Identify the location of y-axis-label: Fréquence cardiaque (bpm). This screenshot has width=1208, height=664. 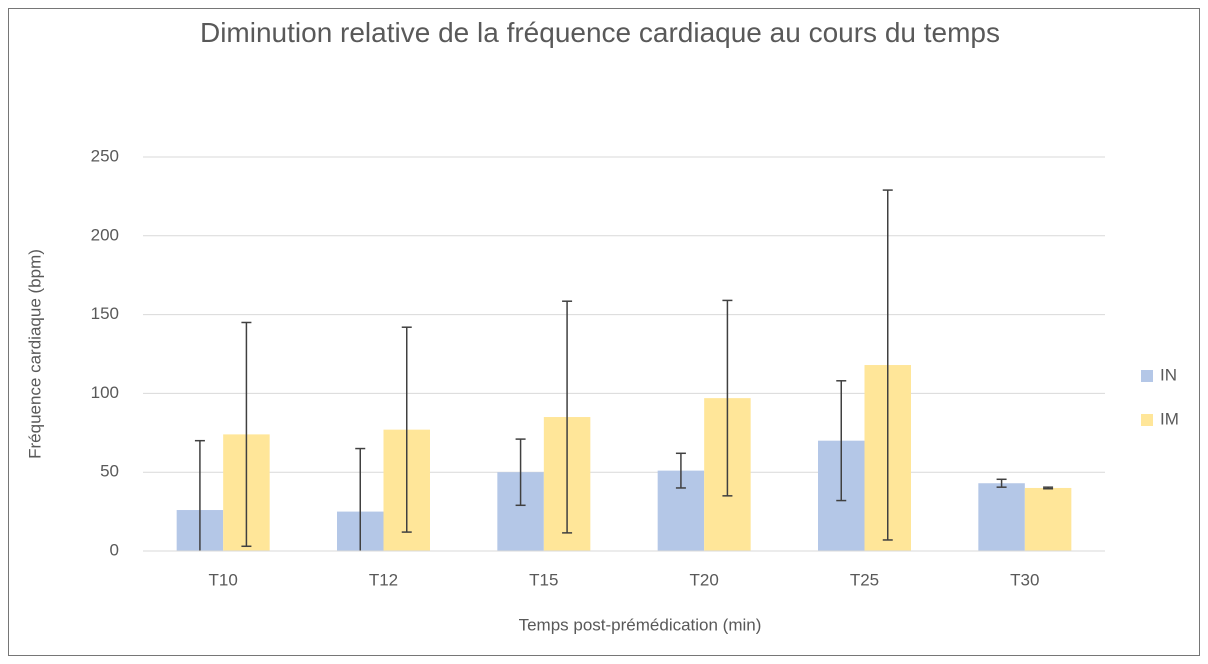
(34, 354).